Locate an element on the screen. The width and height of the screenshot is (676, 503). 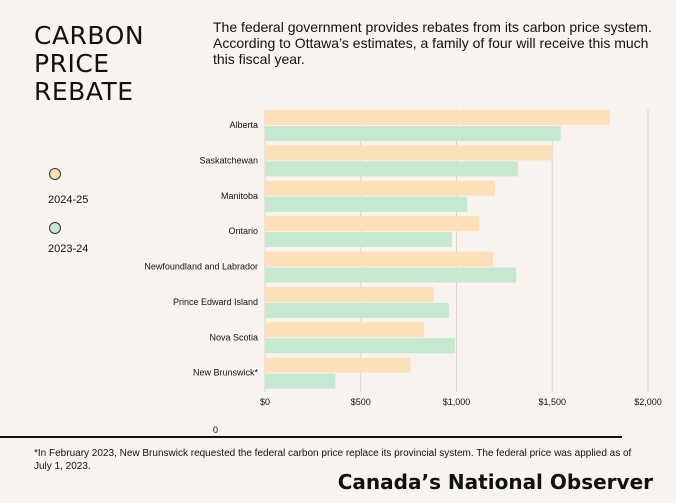
divider-line is located at coordinates (311, 437).